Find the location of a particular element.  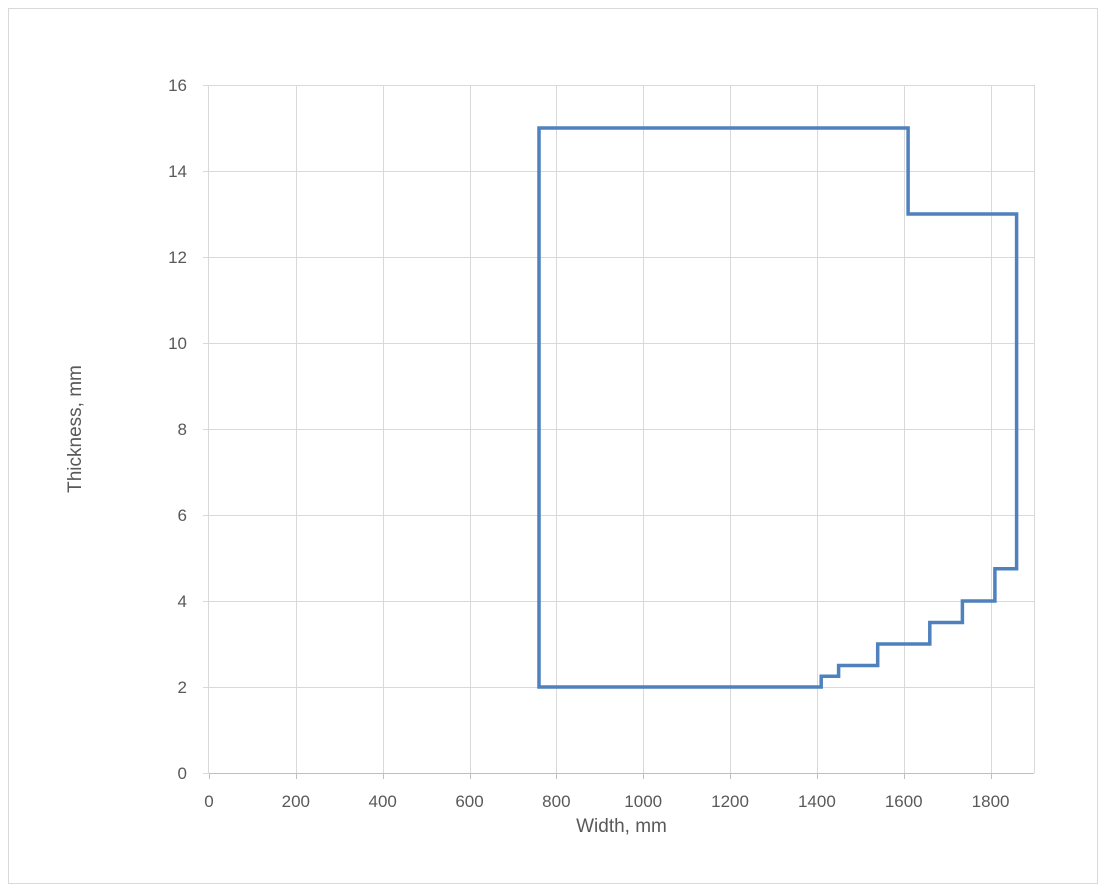

x-tick-label: 1400 is located at coordinates (817, 801).